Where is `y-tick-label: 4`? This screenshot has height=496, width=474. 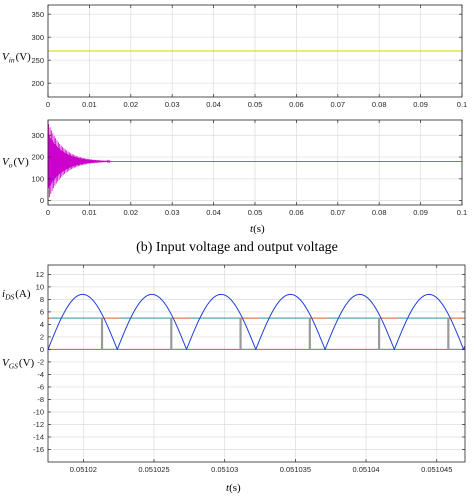
y-tick-label: 4 is located at coordinates (42, 324).